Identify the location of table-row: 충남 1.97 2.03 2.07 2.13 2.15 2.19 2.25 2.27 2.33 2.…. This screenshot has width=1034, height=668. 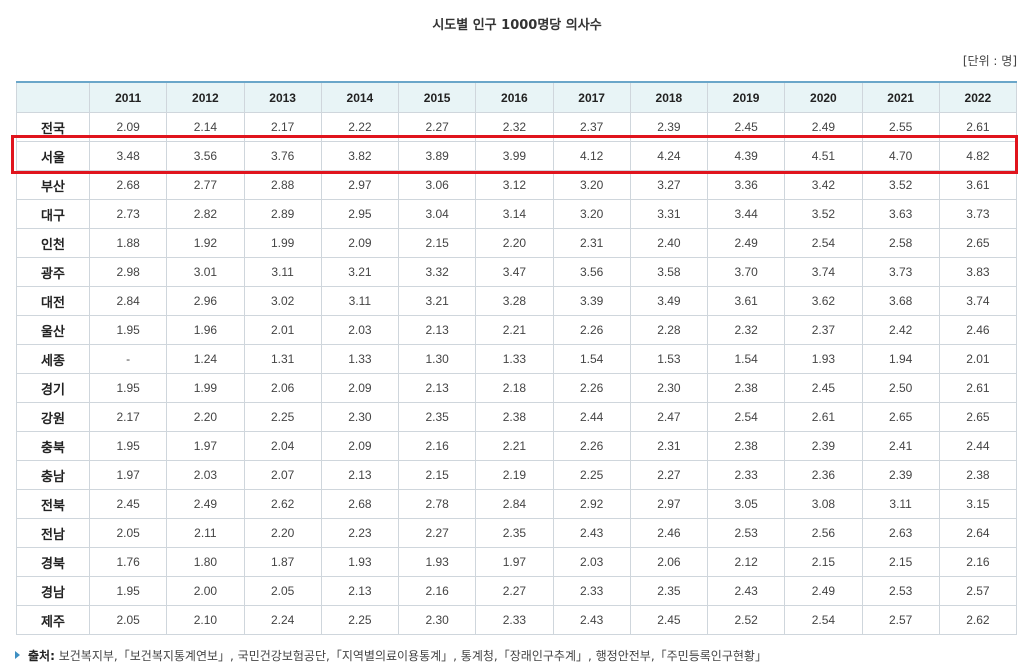
(517, 475).